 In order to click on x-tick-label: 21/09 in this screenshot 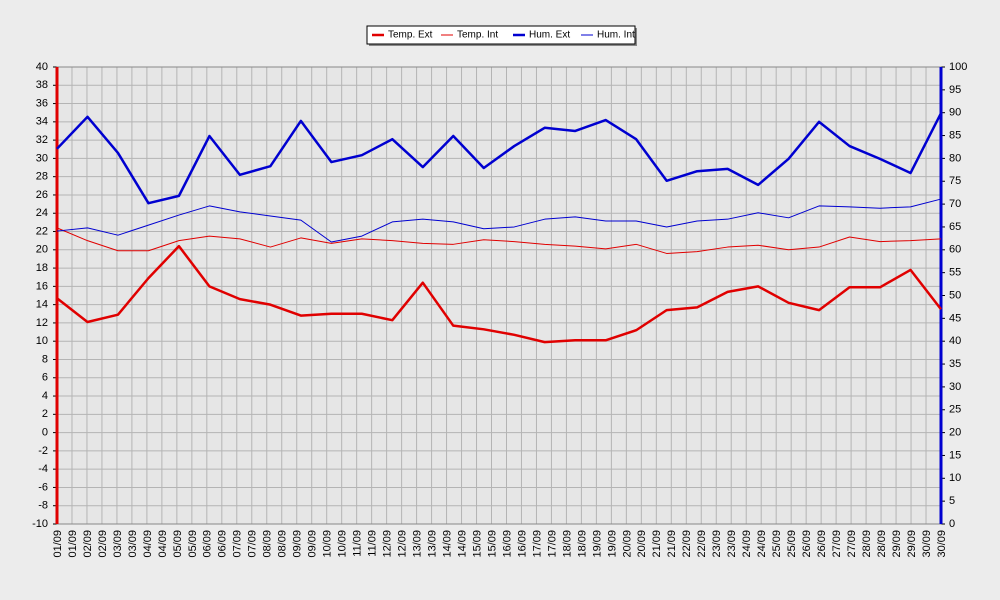, I will do `click(672, 544)`.